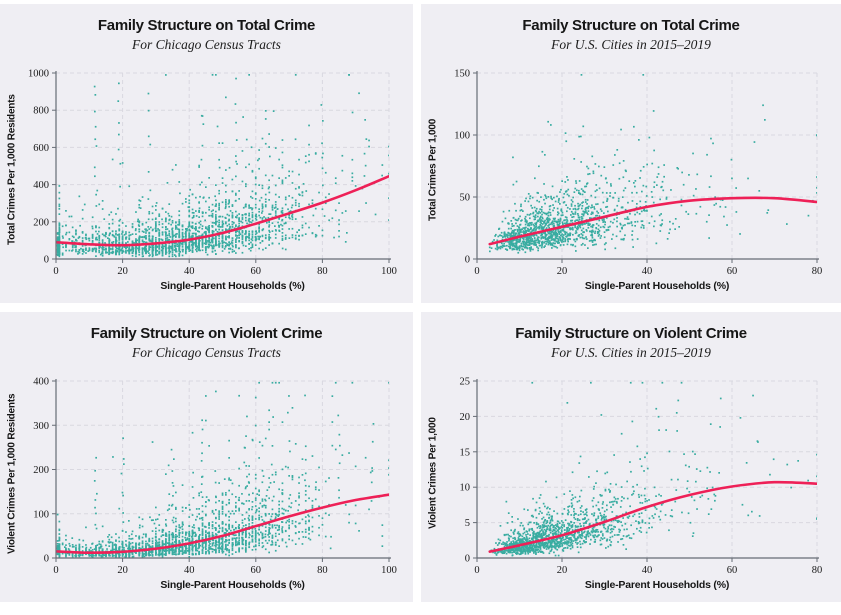  Describe the element at coordinates (41, 111) in the screenshot. I see `svg-text: 800` at that location.